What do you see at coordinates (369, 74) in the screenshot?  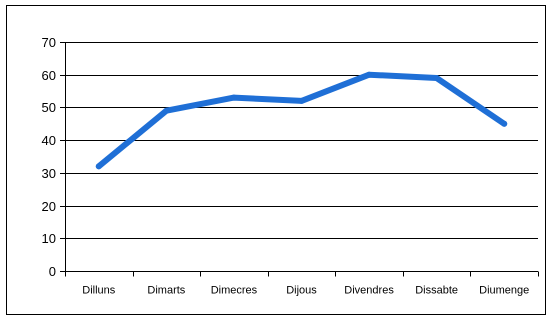 I see `data-point-divendres` at bounding box center [369, 74].